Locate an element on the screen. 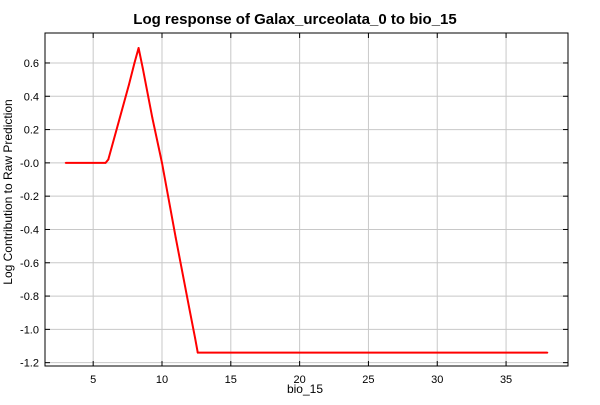 Image resolution: width=600 pixels, height=405 pixels. y-tick-label: -0.6 is located at coordinates (29, 264).